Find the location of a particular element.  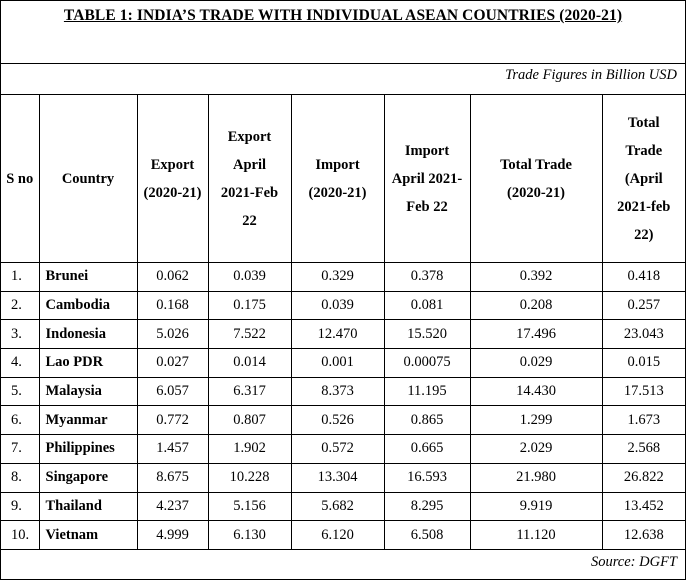

row-country: Brunei is located at coordinates (88, 277).